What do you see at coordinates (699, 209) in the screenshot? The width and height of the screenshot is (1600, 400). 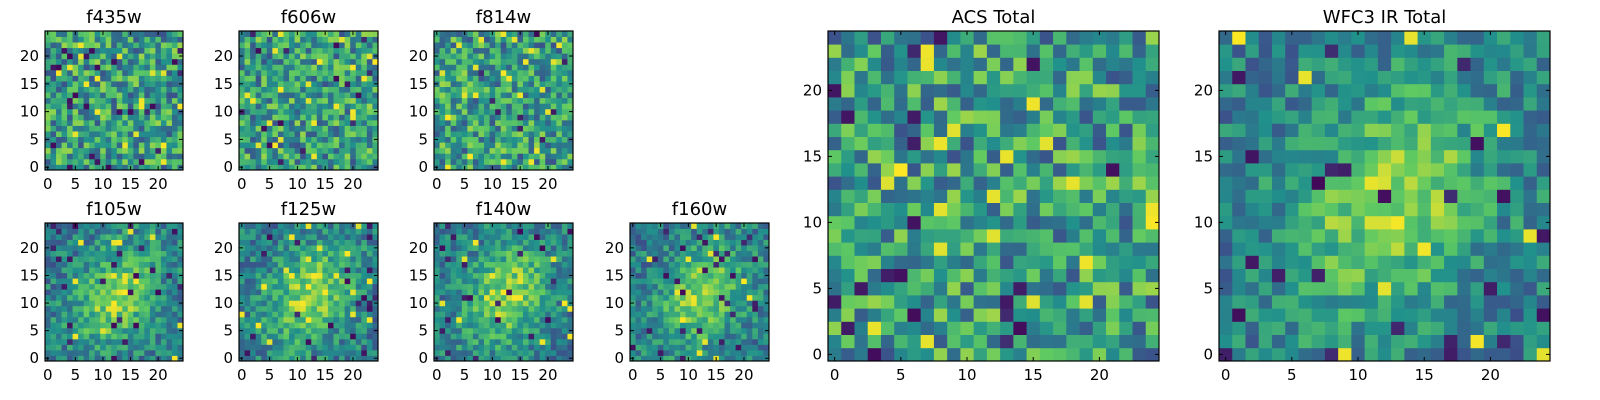 I see `panel-title: f160w` at bounding box center [699, 209].